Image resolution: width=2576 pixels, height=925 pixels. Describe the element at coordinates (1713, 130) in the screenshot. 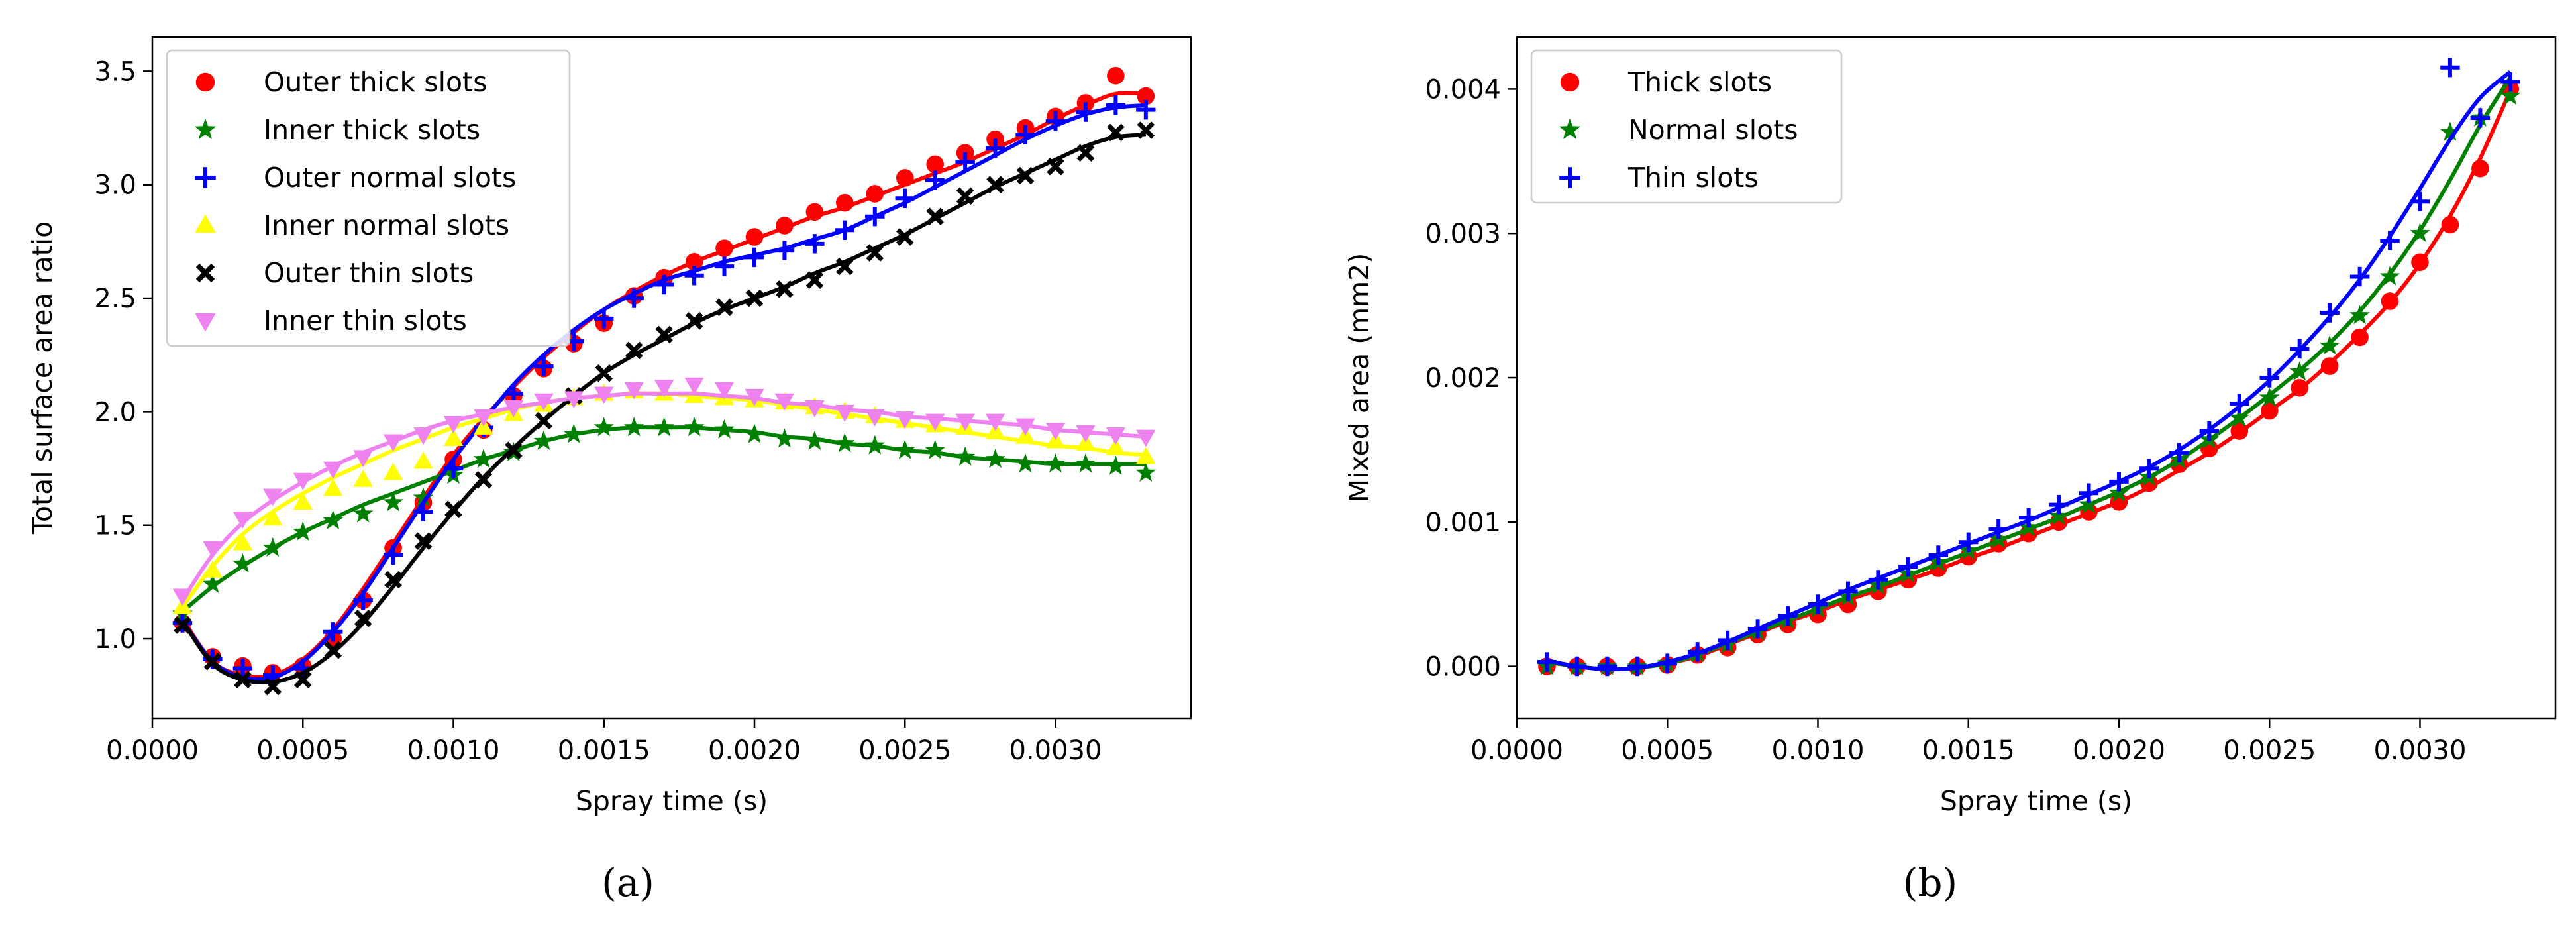

I see `legend-label: Normal slots` at that location.